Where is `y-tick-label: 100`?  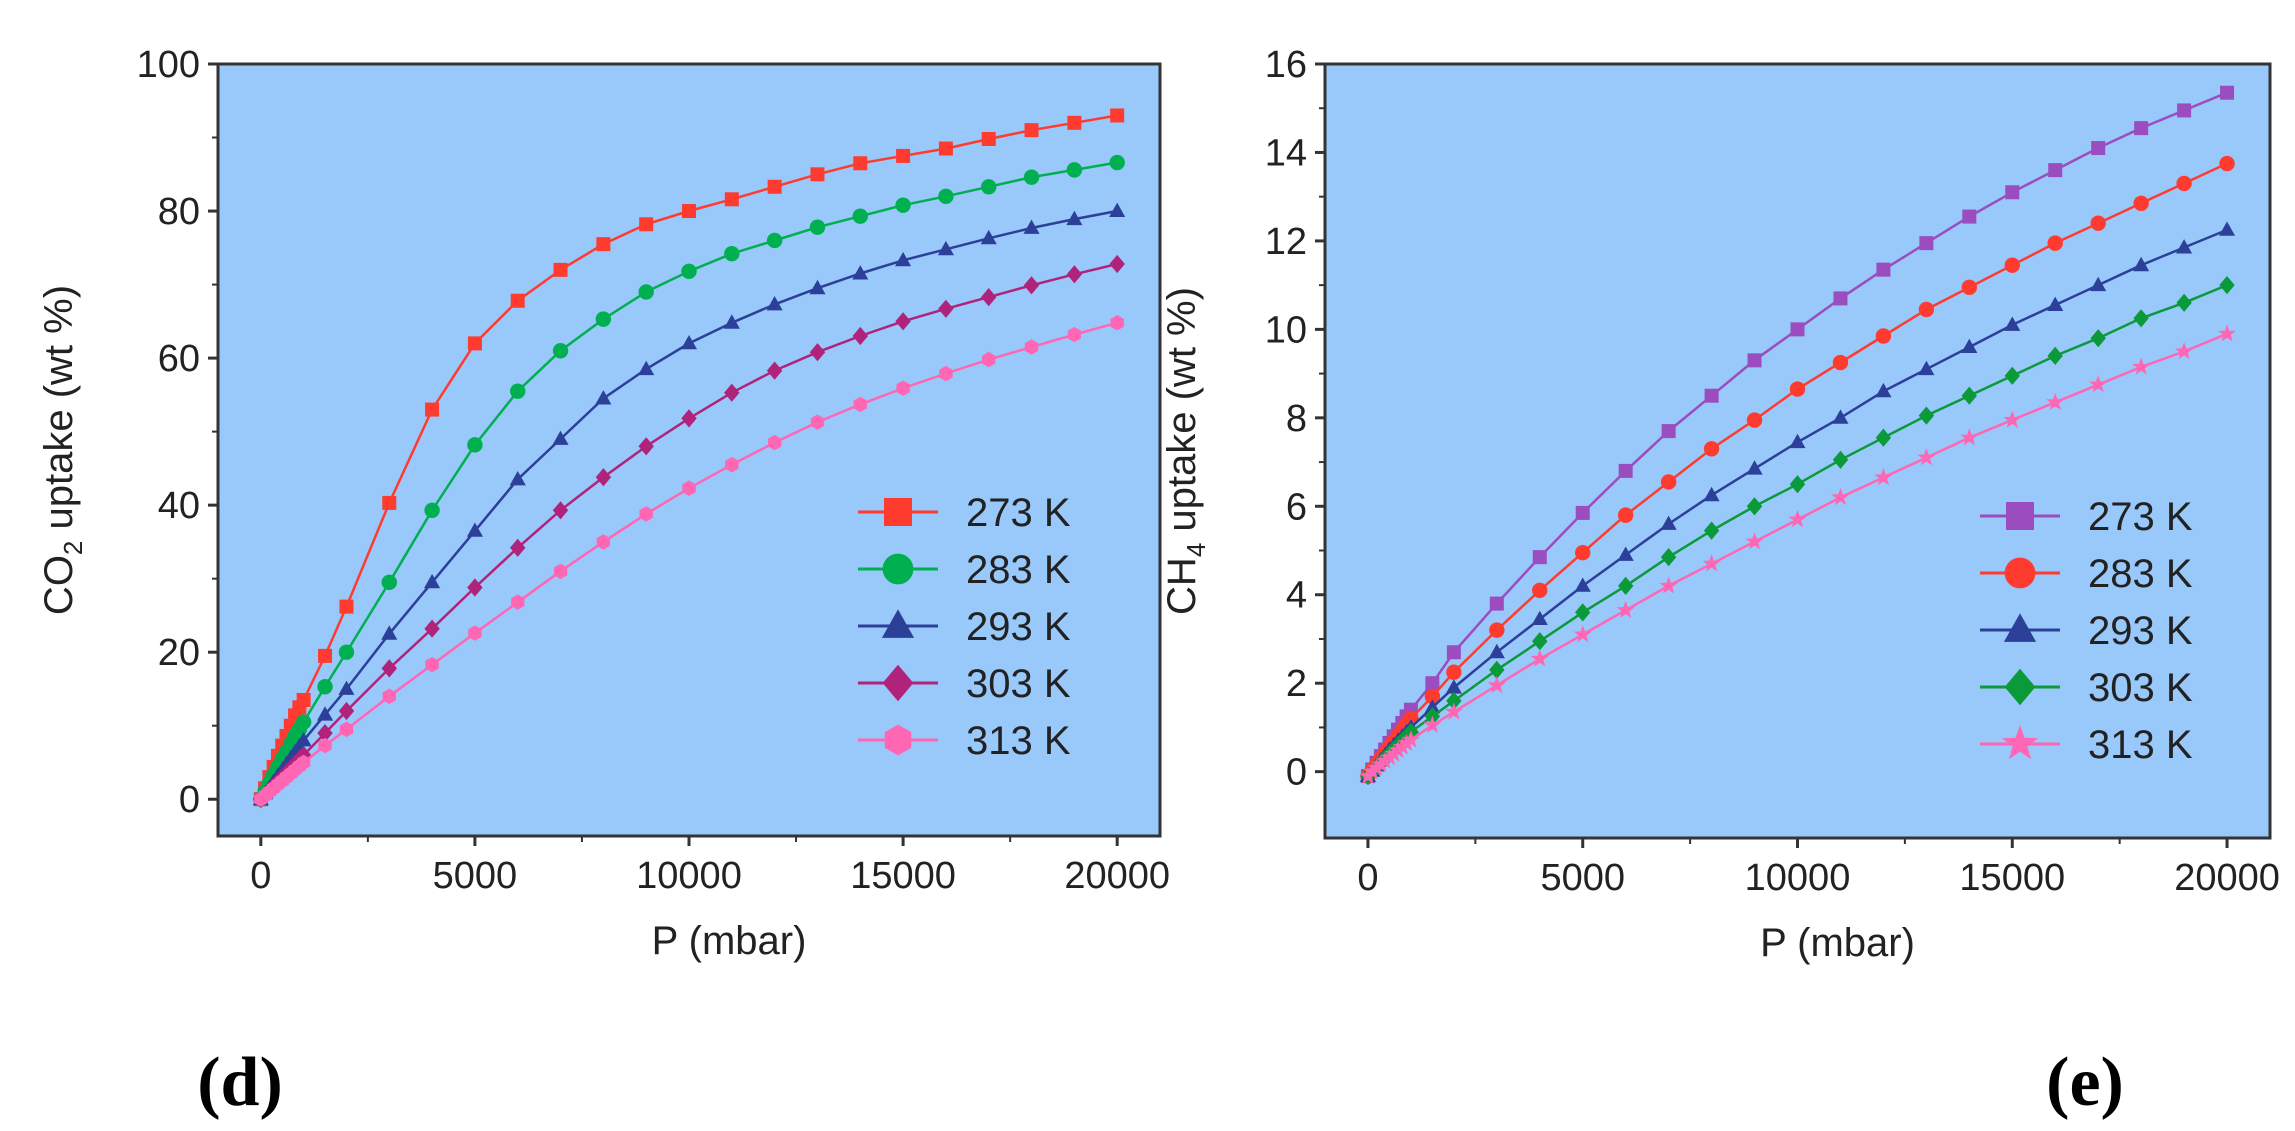
y-tick-label: 100 is located at coordinates (168, 65).